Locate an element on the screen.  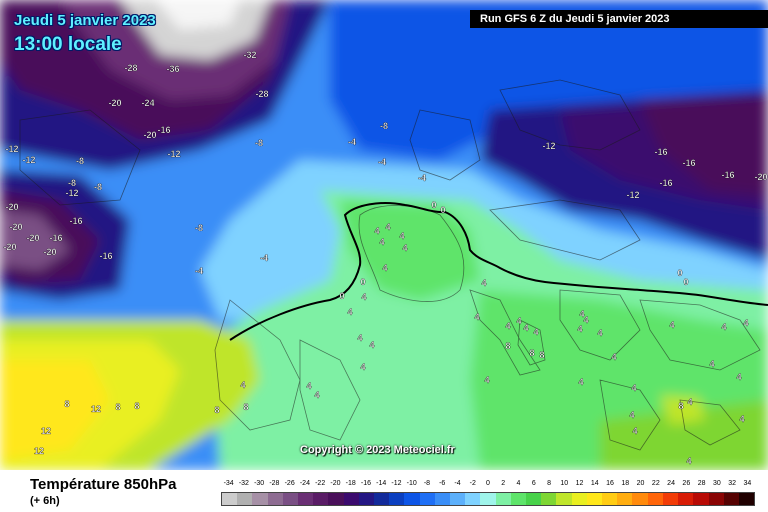
legend-label: 26 is located at coordinates (686, 483).